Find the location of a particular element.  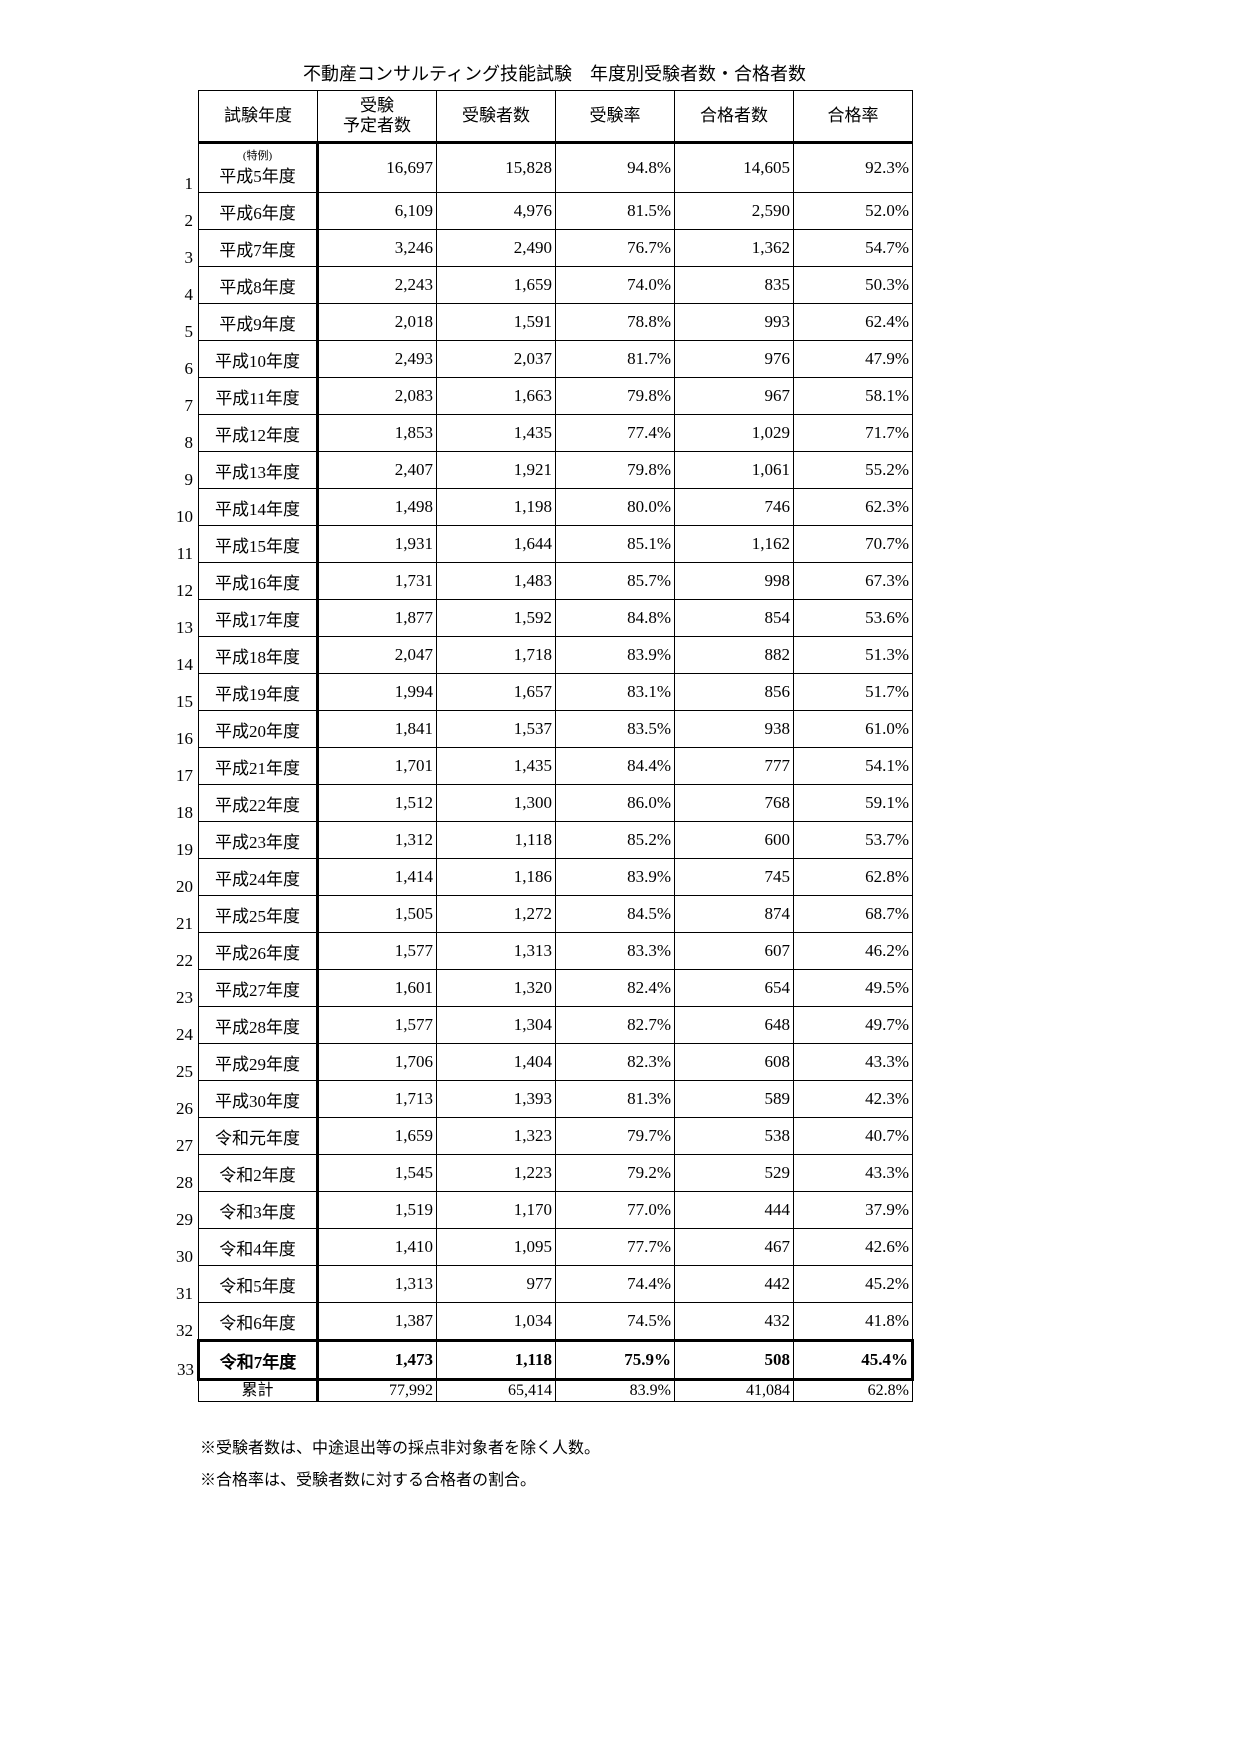

passed-cell: 856 is located at coordinates (734, 692).